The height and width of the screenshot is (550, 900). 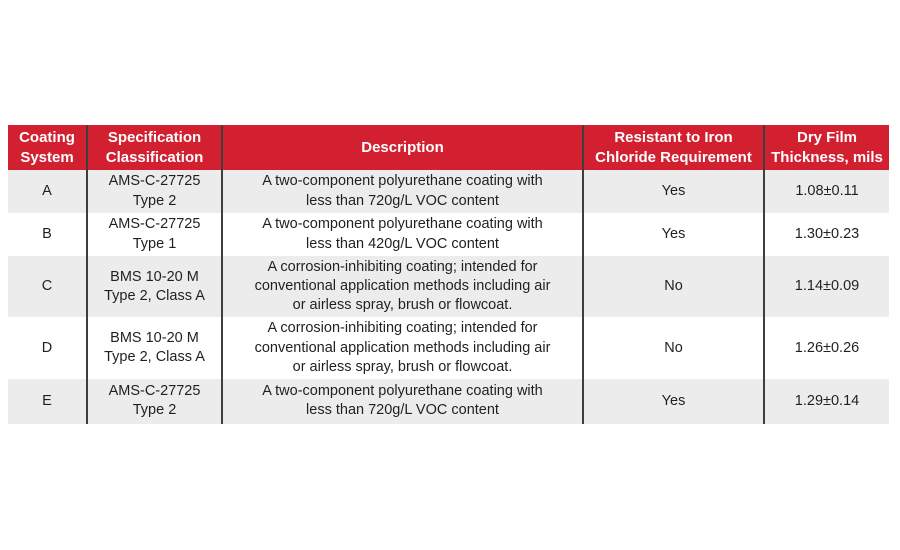 What do you see at coordinates (826, 287) in the screenshot?
I see `cell-thickness-C: 1.14±0.09` at bounding box center [826, 287].